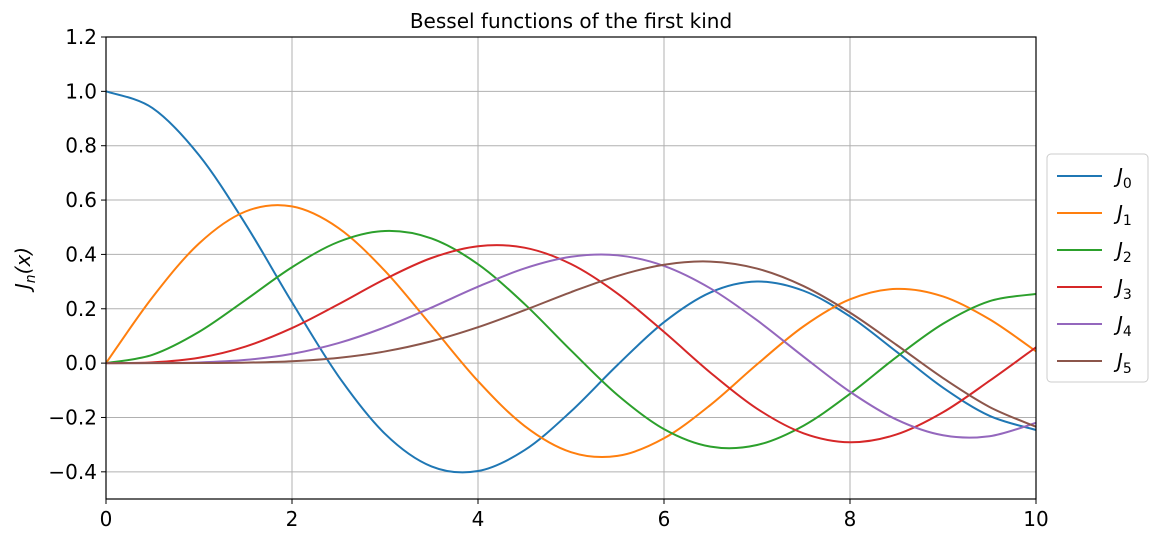  What do you see at coordinates (1122, 178) in the screenshot?
I see `legend-label-j0: J0` at bounding box center [1122, 178].